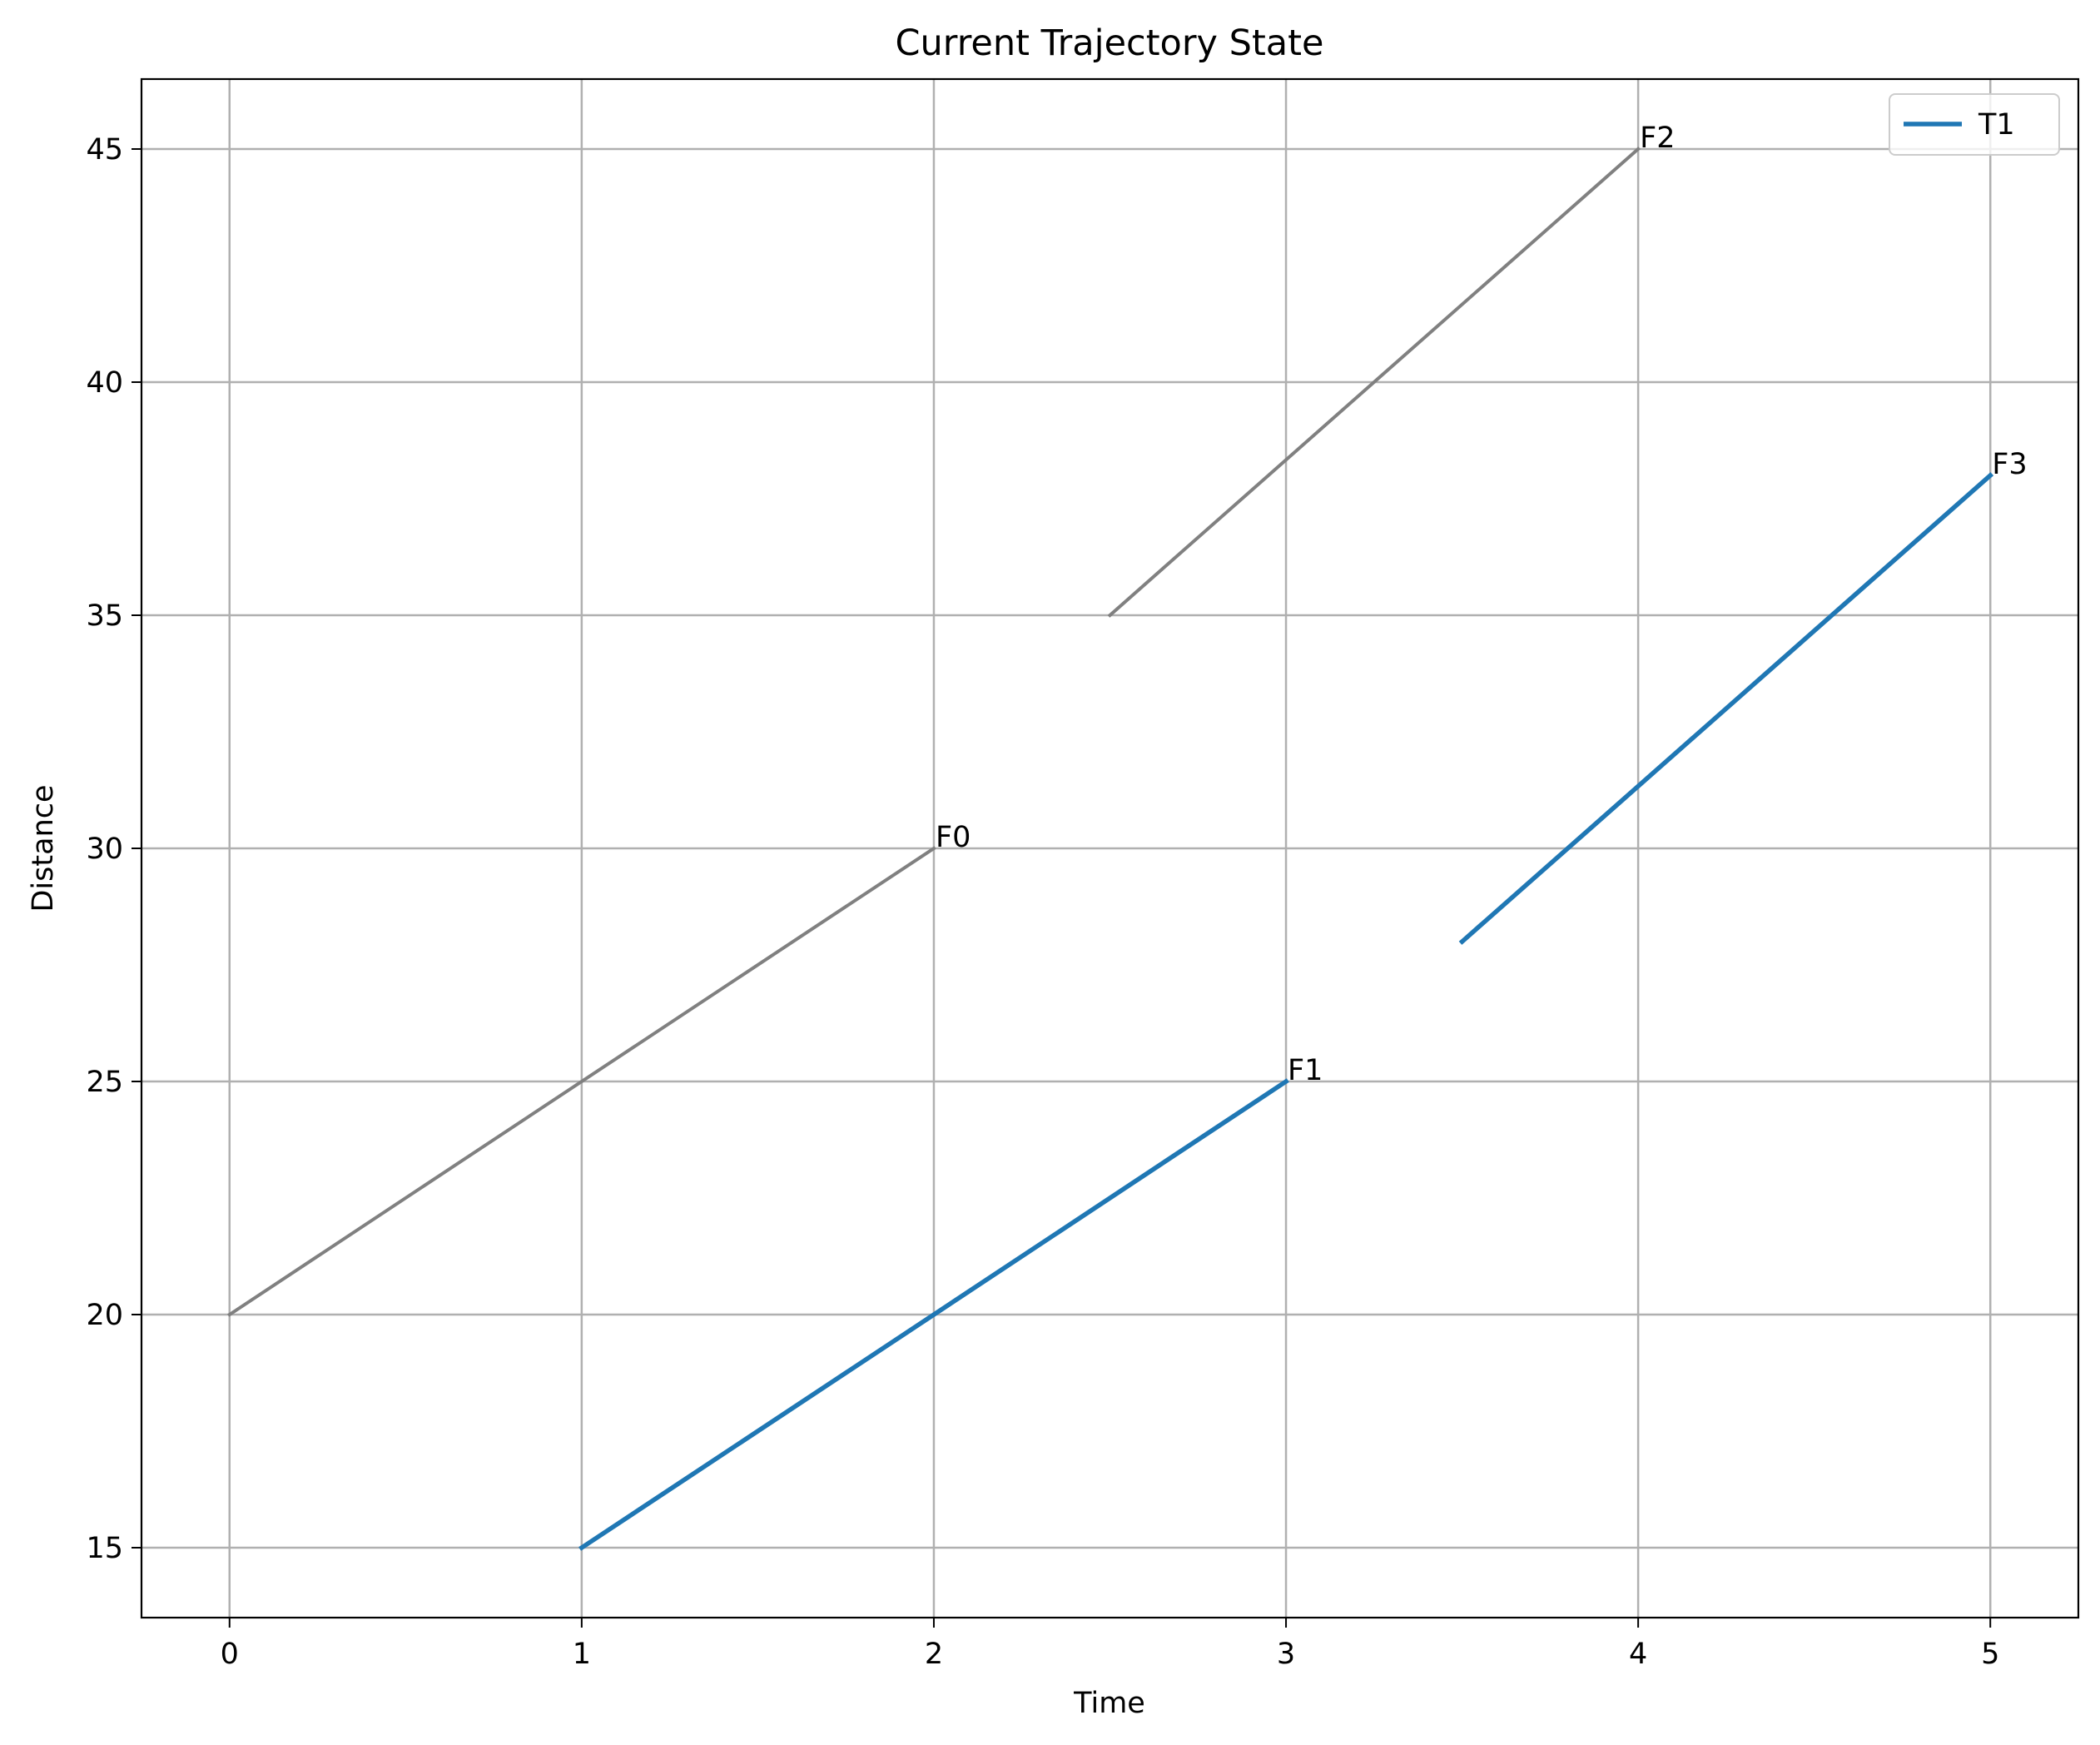  Describe the element at coordinates (1638, 1654) in the screenshot. I see `x-tick-label: 4` at that location.